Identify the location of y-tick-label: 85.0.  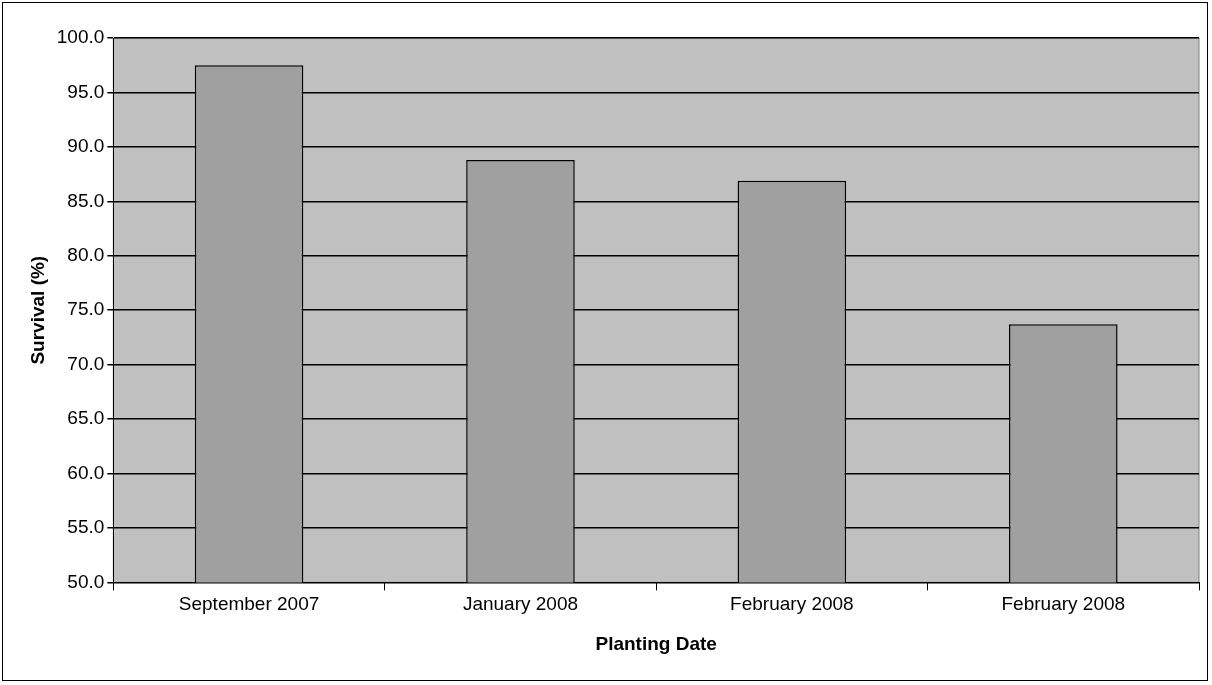
(86, 200).